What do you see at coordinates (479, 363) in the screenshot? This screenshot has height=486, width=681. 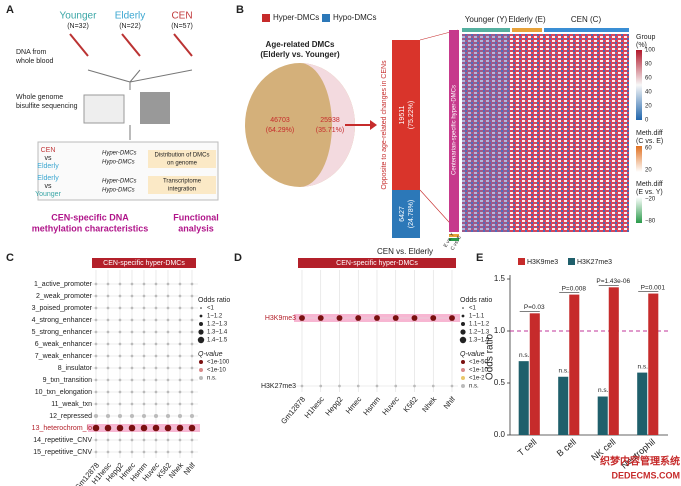 I see `legend-label: <1e-50` at bounding box center [479, 363].